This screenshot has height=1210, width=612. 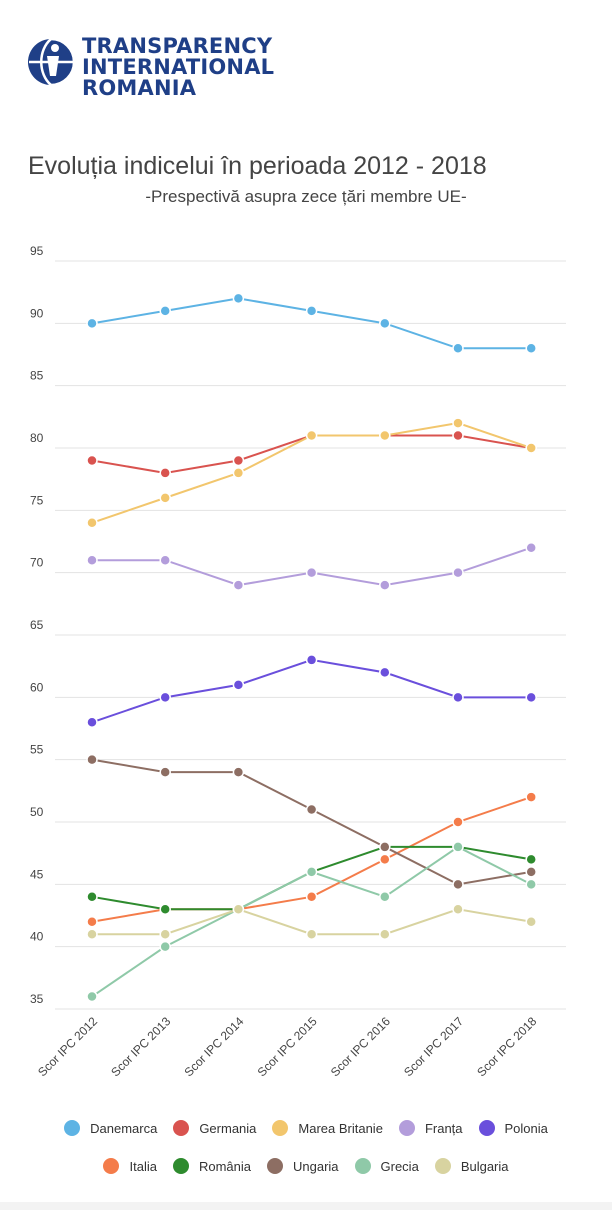 I want to click on footer-bar, so click(x=306, y=1206).